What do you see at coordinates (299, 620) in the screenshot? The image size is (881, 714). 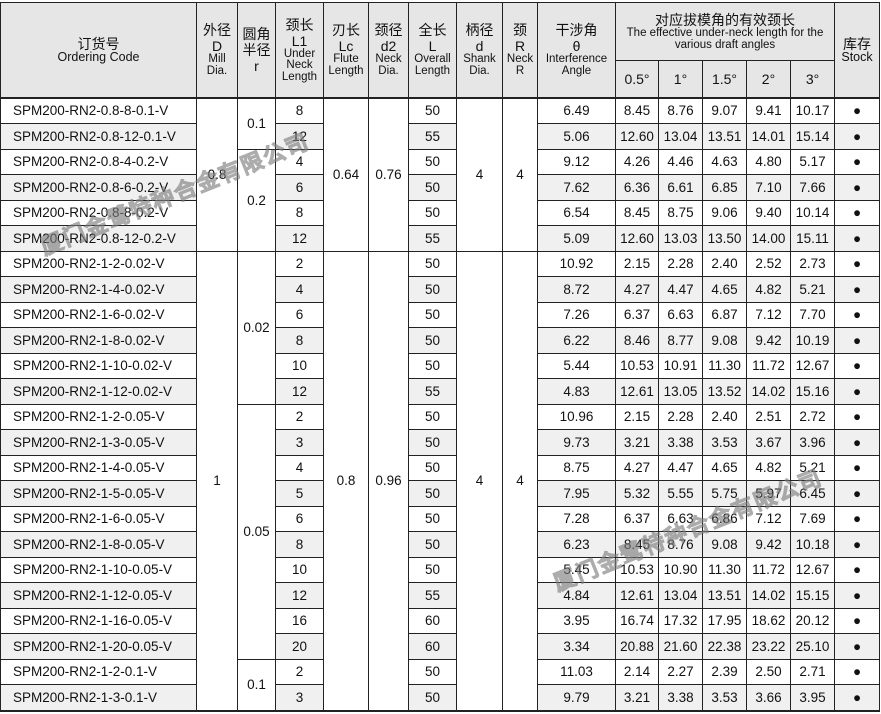 I see `under-neck-length: 16` at bounding box center [299, 620].